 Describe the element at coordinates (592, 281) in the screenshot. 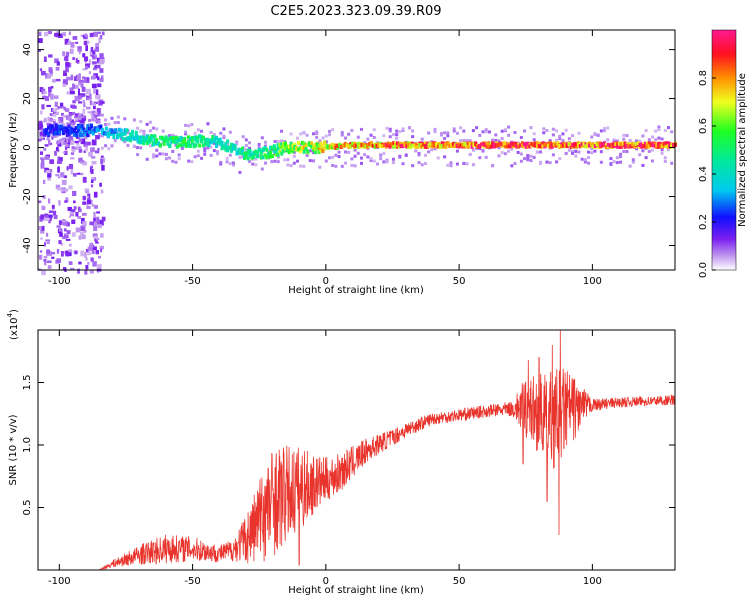

I see `x-tick-label: 100` at that location.